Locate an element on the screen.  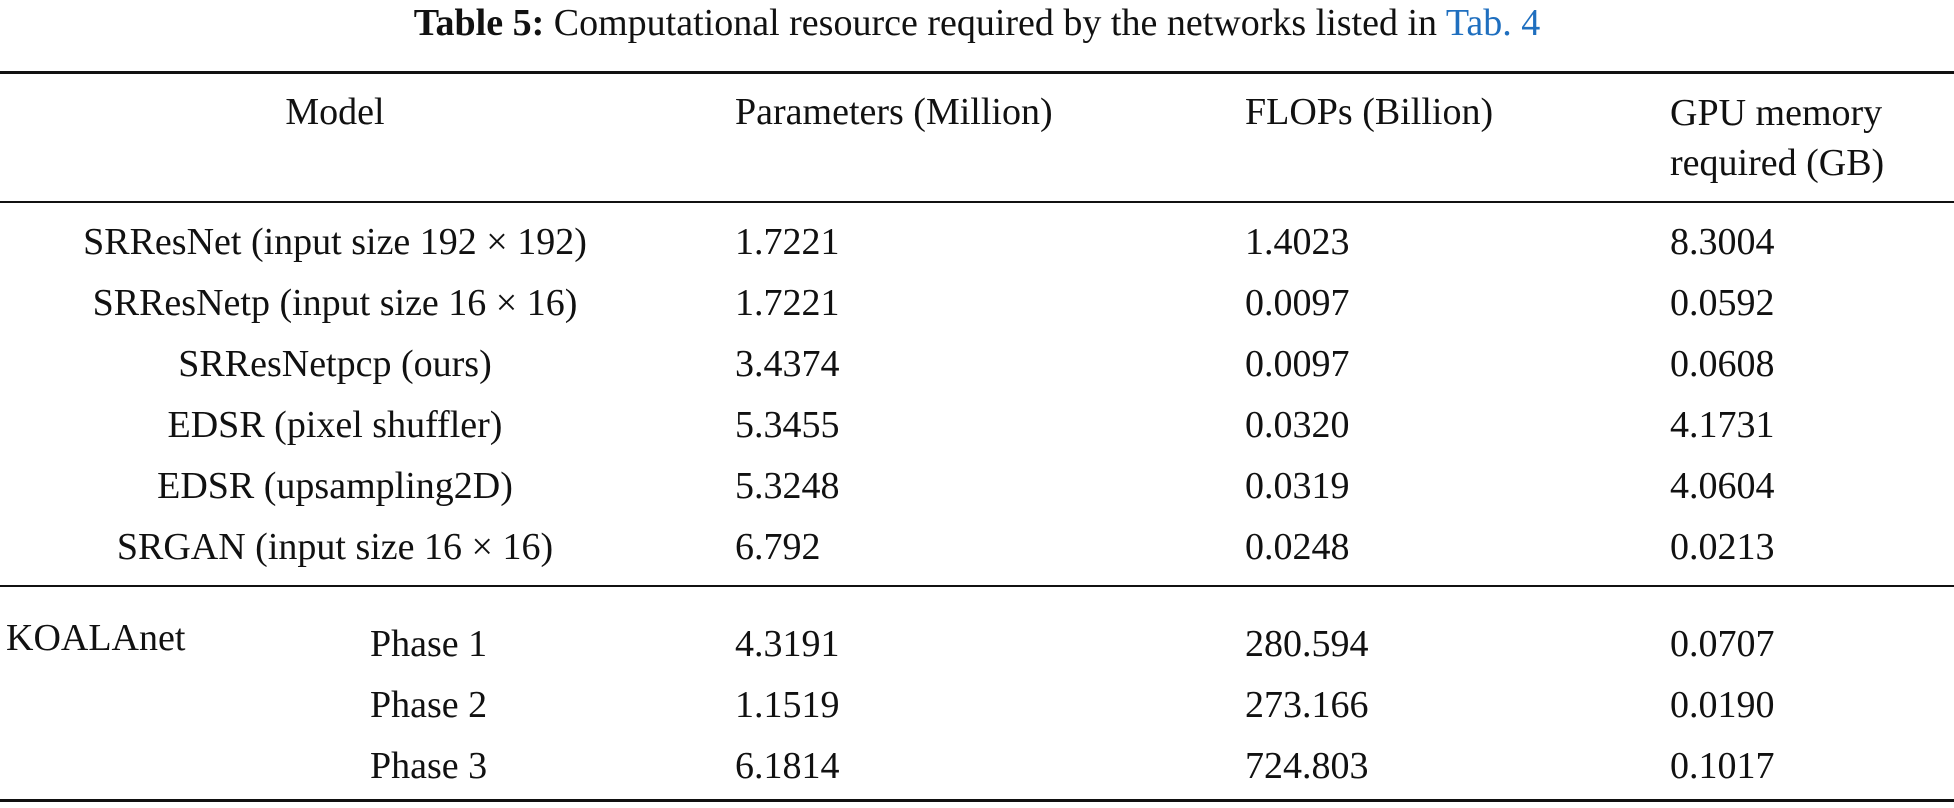
cell-params: 5.3455 is located at coordinates (787, 425).